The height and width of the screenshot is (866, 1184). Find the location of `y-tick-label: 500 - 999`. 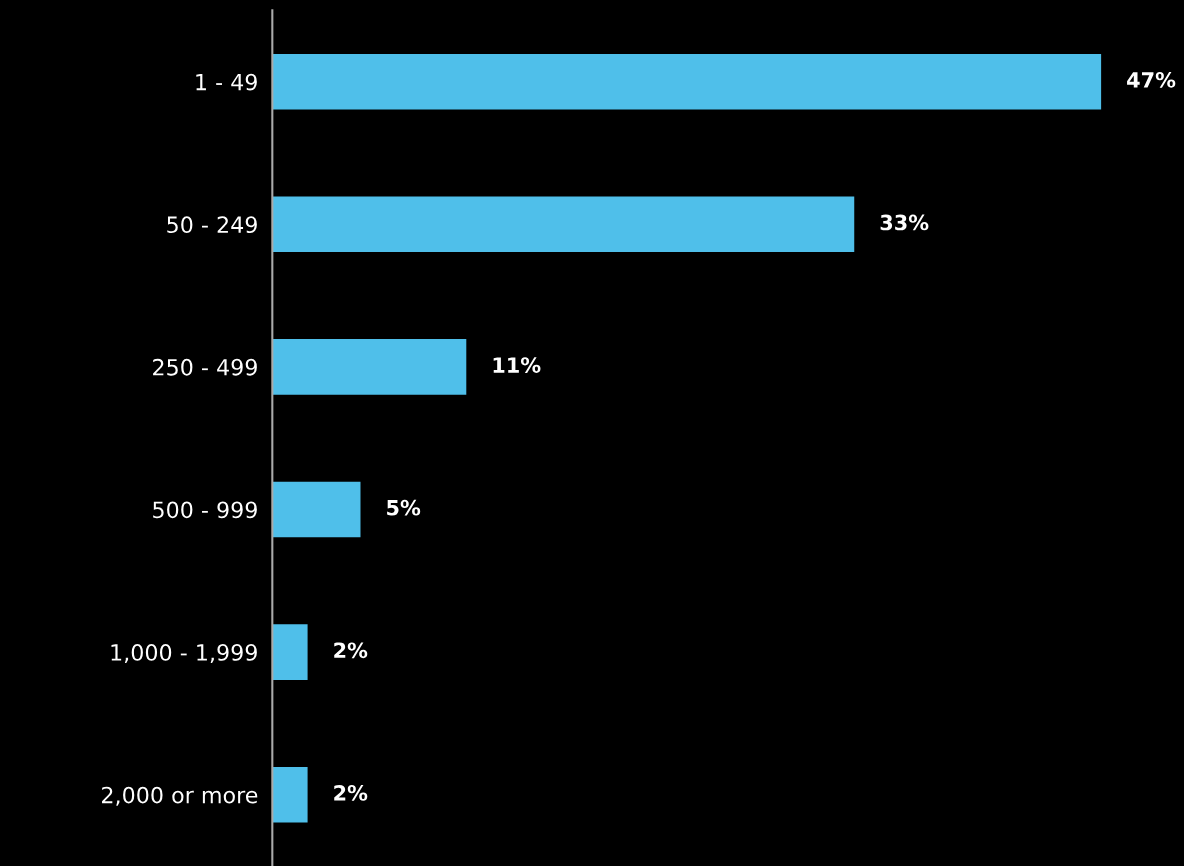

y-tick-label: 500 - 999 is located at coordinates (205, 510).